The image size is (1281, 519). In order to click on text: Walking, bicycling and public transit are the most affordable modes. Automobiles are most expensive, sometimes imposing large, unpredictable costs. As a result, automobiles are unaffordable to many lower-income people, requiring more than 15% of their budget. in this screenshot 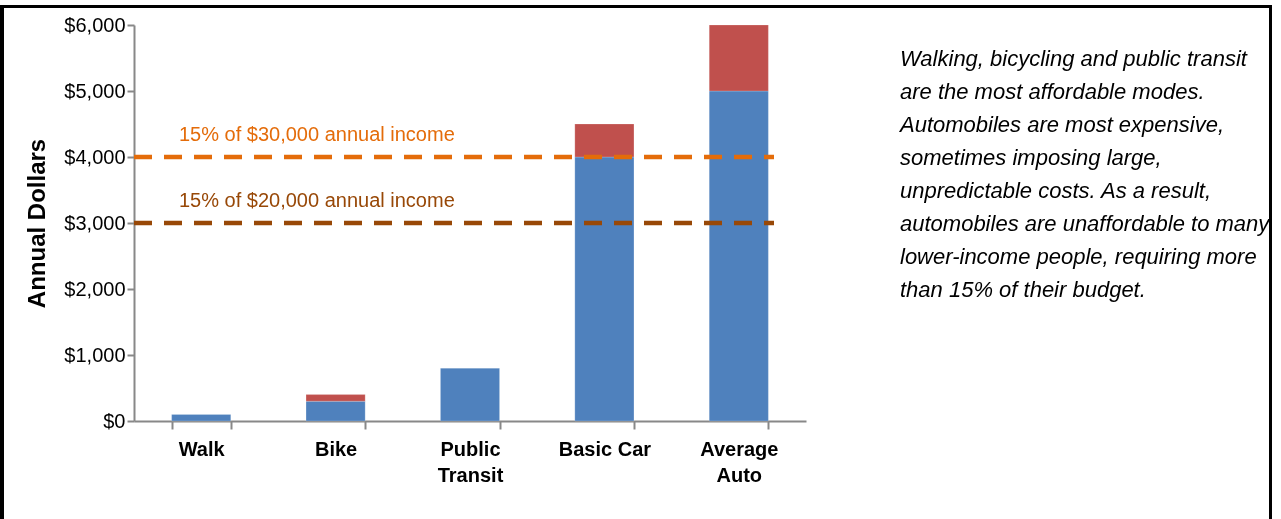, I will do `click(1085, 174)`.